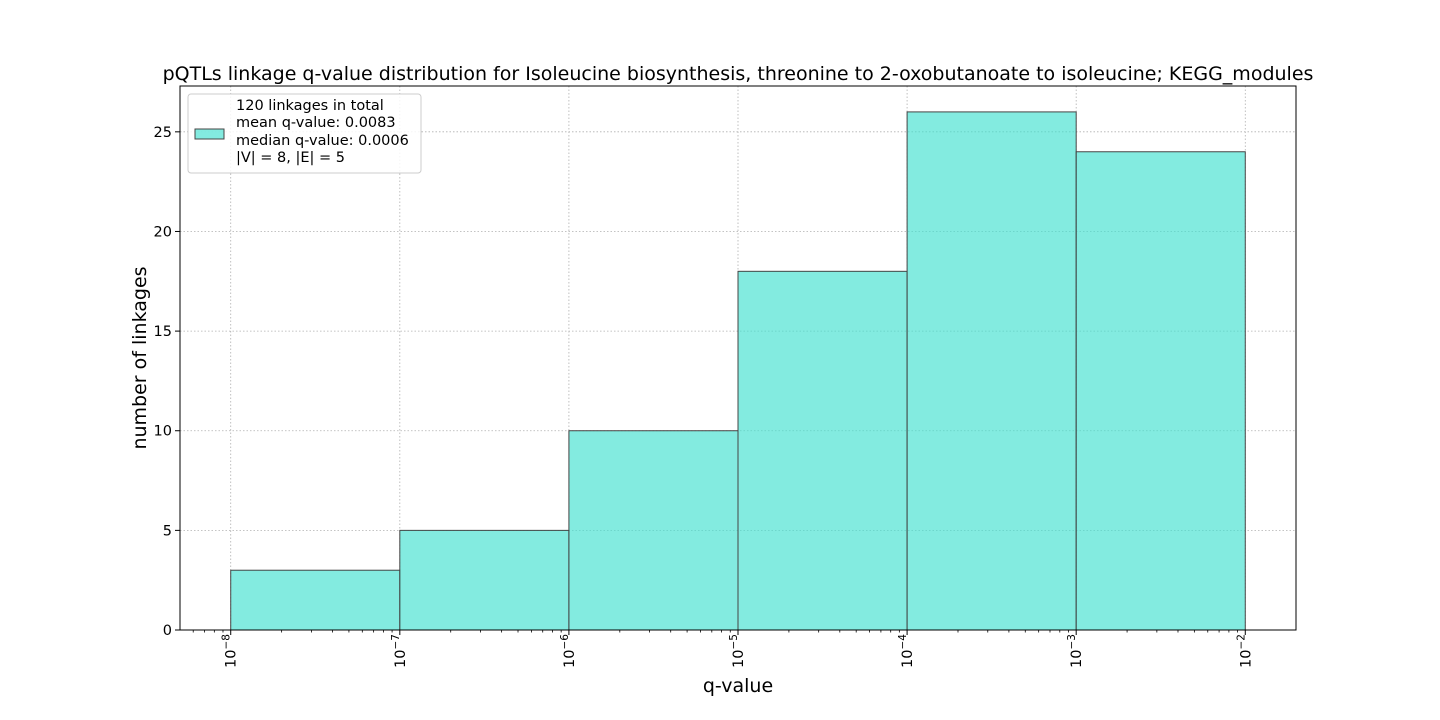 The height and width of the screenshot is (720, 1440). I want to click on x-tick-label: 10−4, so click(906, 651).